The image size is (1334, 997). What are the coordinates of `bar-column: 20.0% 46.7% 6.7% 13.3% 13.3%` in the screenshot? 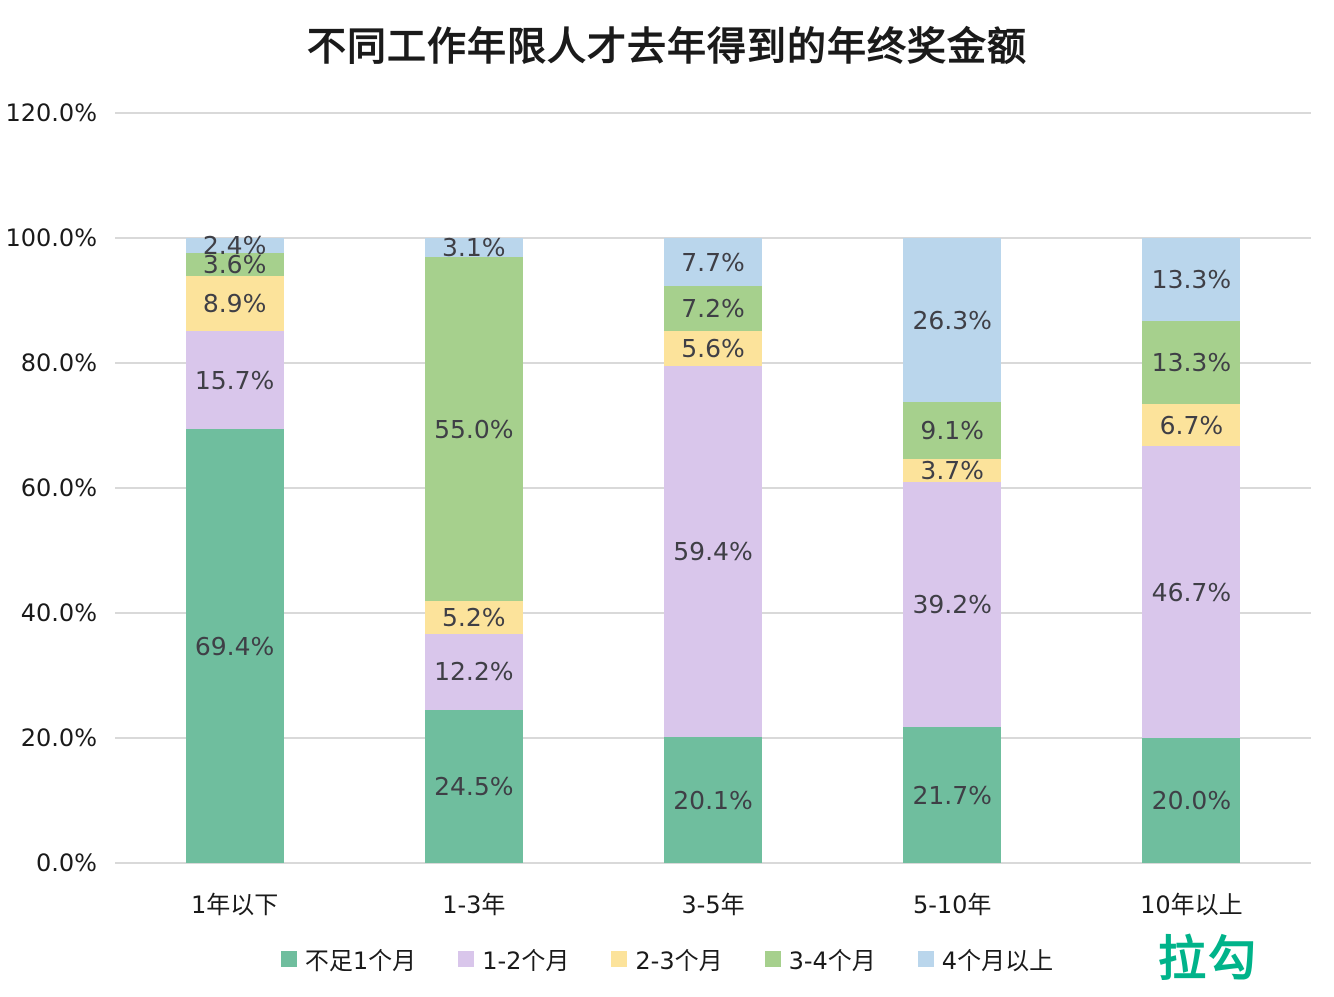 It's located at (1191, 550).